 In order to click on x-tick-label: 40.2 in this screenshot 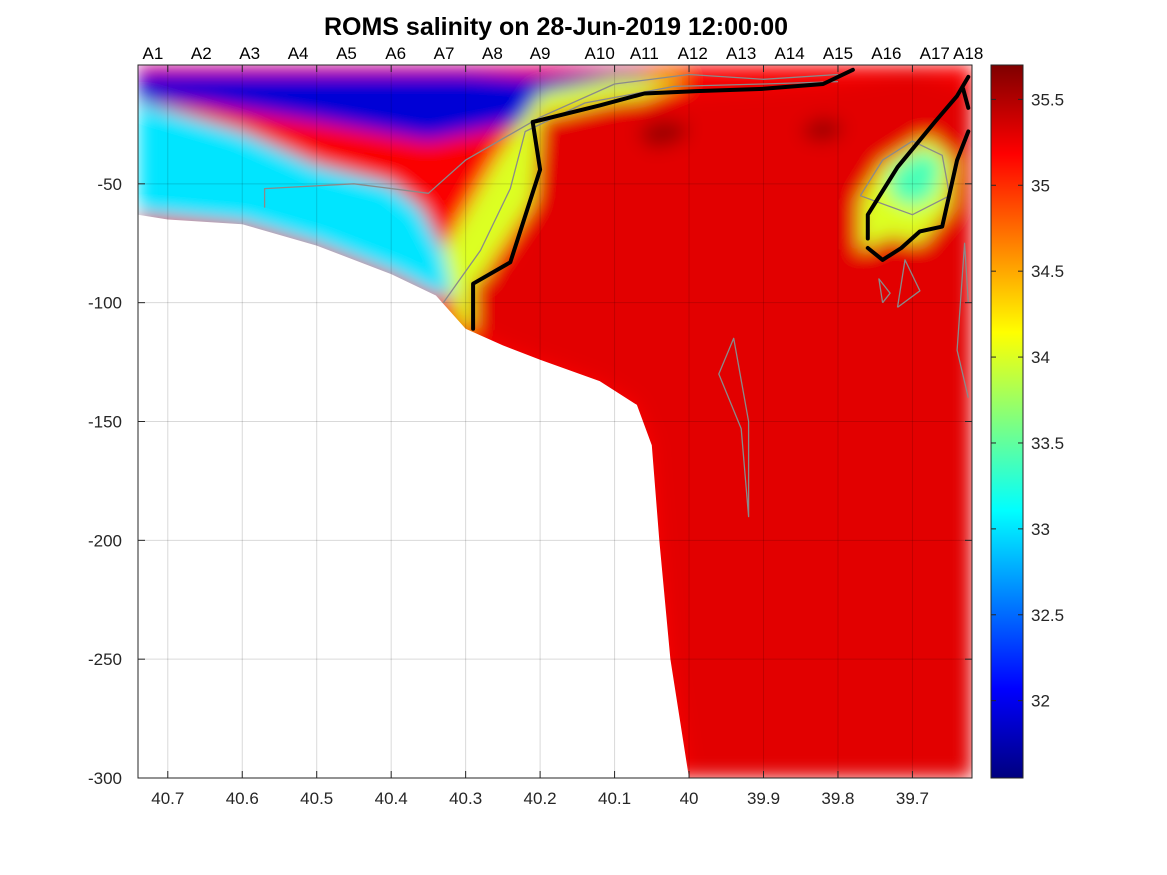, I will do `click(540, 798)`.